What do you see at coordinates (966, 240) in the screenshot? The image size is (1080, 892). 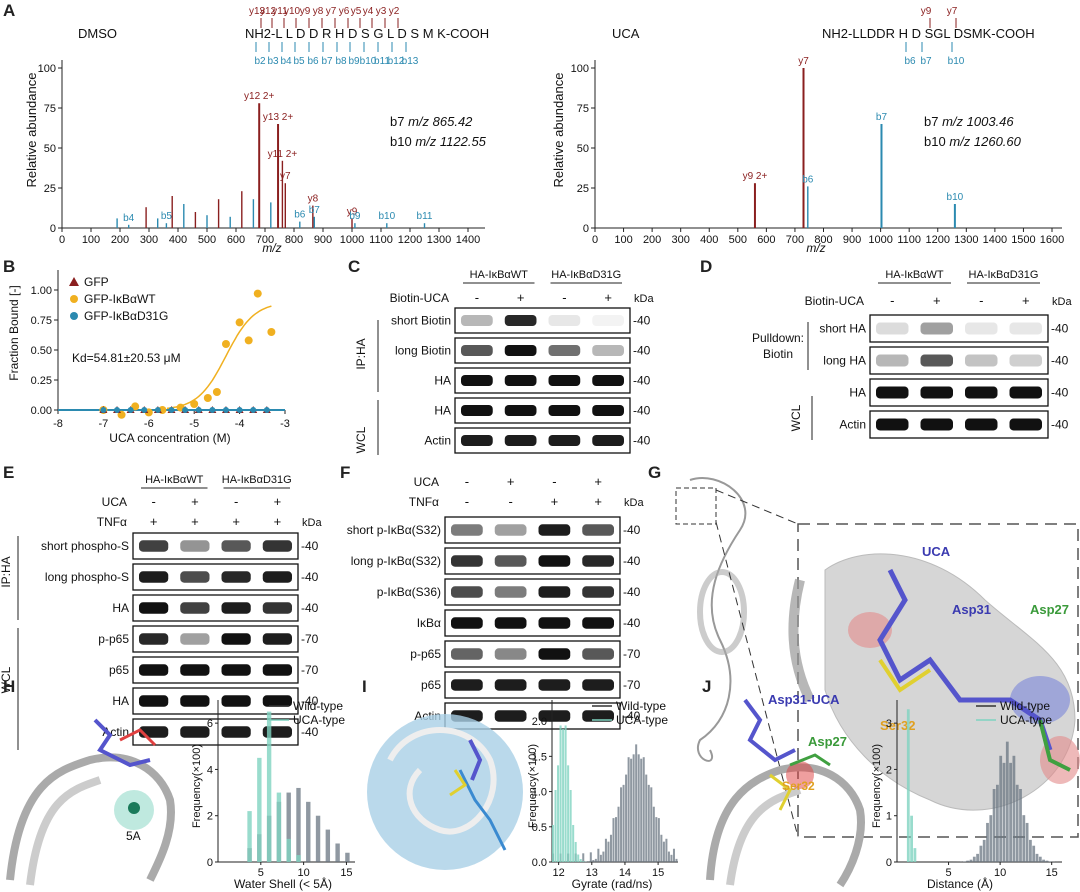 I see `uca-xtick-label: 1300` at bounding box center [966, 240].